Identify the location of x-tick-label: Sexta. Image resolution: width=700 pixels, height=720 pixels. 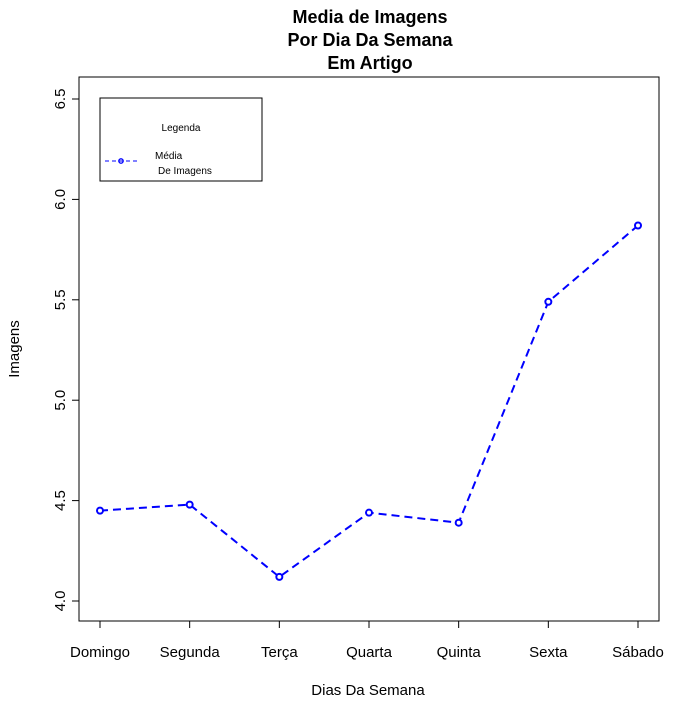
(548, 652).